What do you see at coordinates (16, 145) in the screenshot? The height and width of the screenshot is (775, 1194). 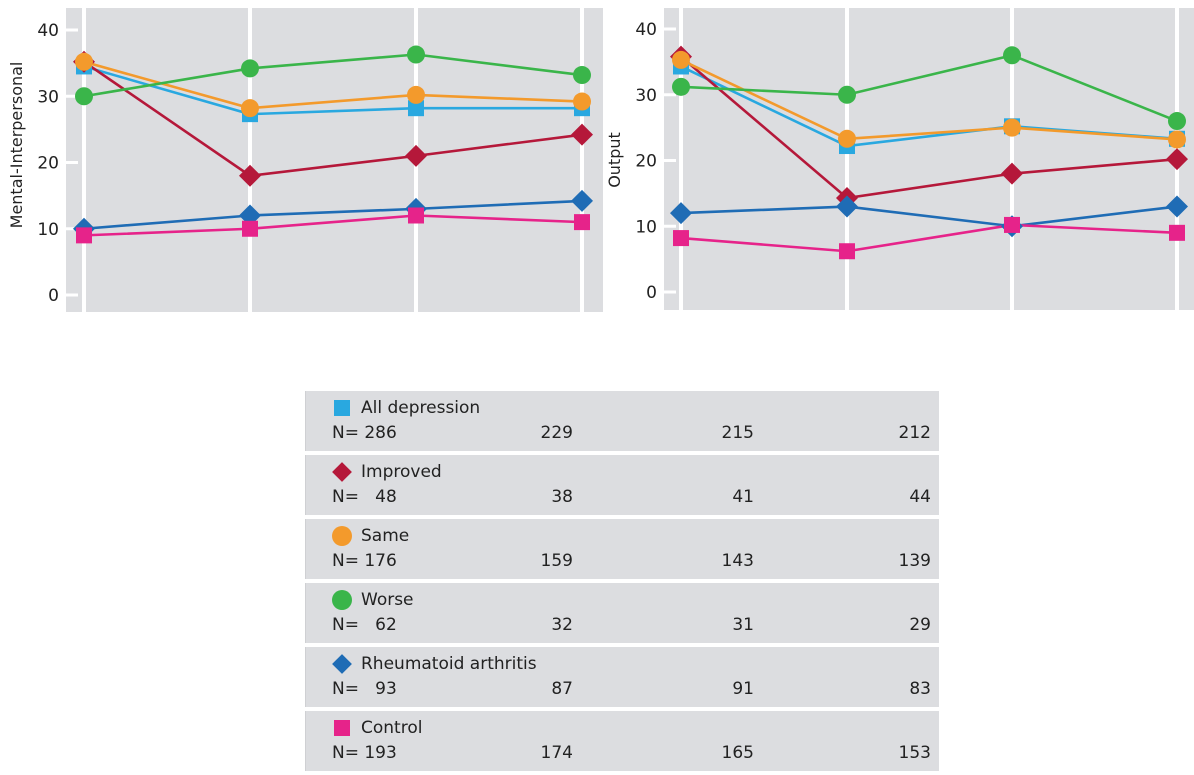 I see `chart-left-ylabel: Mental-Interpersonal` at bounding box center [16, 145].